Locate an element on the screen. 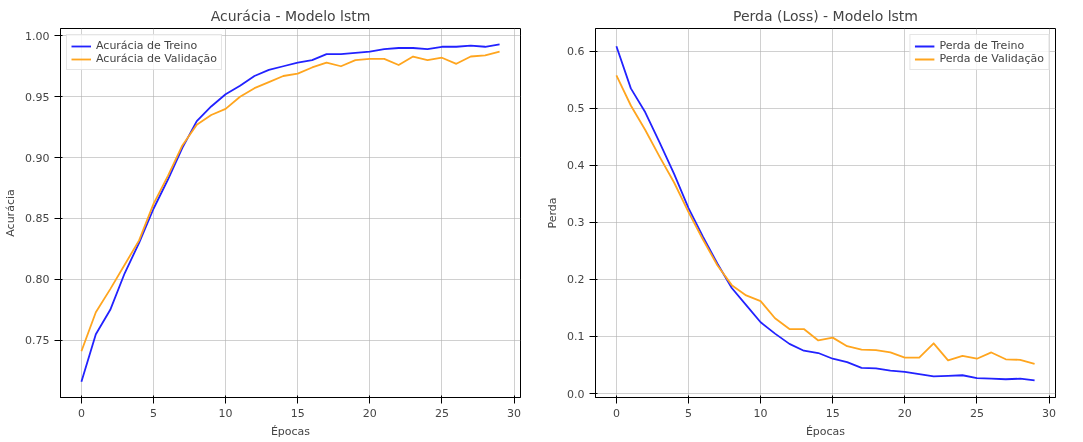 Image resolution: width=1083 pixels, height=442 pixels. y-axis-title: Acurácia is located at coordinates (11, 213).